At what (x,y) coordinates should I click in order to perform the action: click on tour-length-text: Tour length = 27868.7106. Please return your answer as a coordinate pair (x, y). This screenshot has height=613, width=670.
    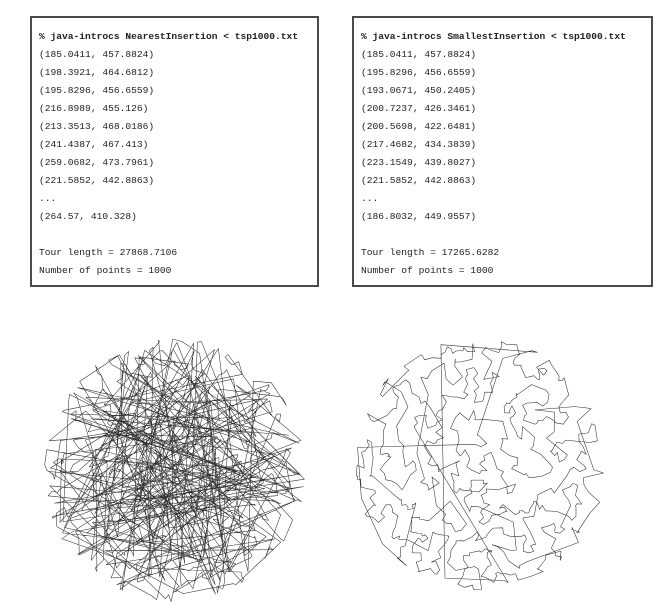
    Looking at the image, I should click on (108, 252).